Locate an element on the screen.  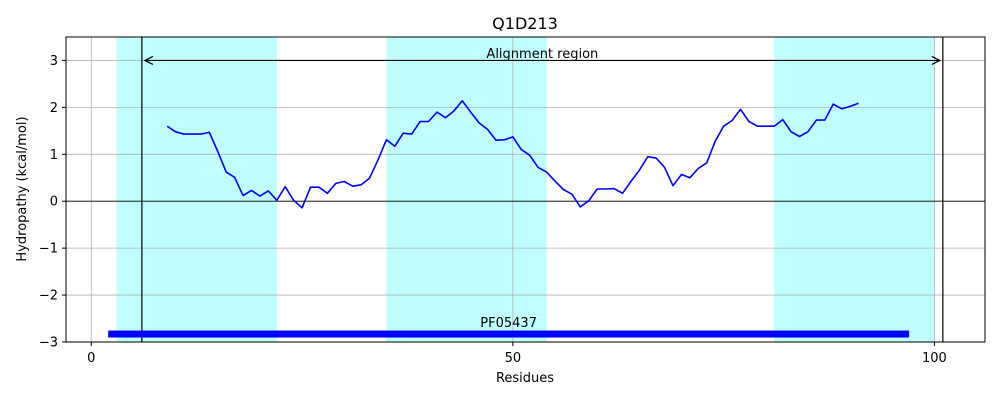
y-tick-label-5: 2 is located at coordinates (54, 108).